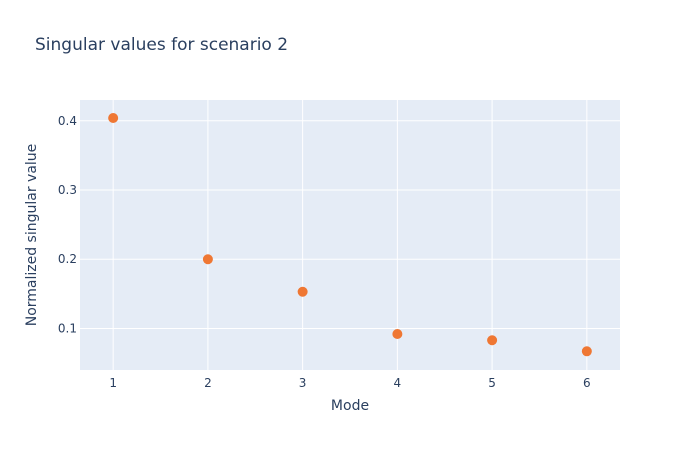 The image size is (700, 450). Describe the element at coordinates (398, 383) in the screenshot. I see `x-tick-label: 4` at that location.